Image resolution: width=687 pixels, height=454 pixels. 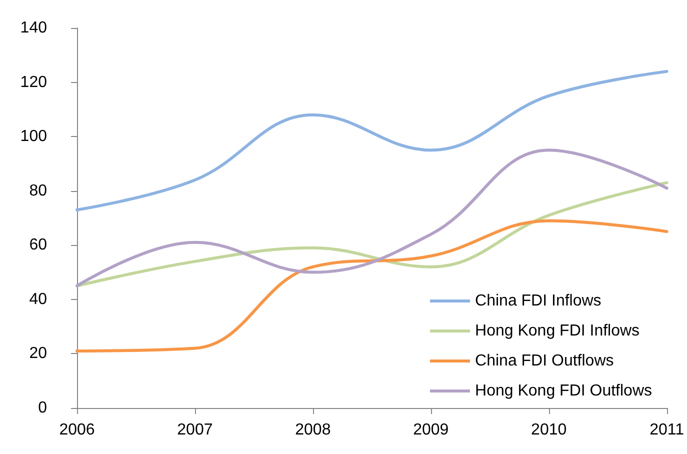 What do you see at coordinates (563, 391) in the screenshot?
I see `legend-label: Hong Kong FDI Outflows` at bounding box center [563, 391].